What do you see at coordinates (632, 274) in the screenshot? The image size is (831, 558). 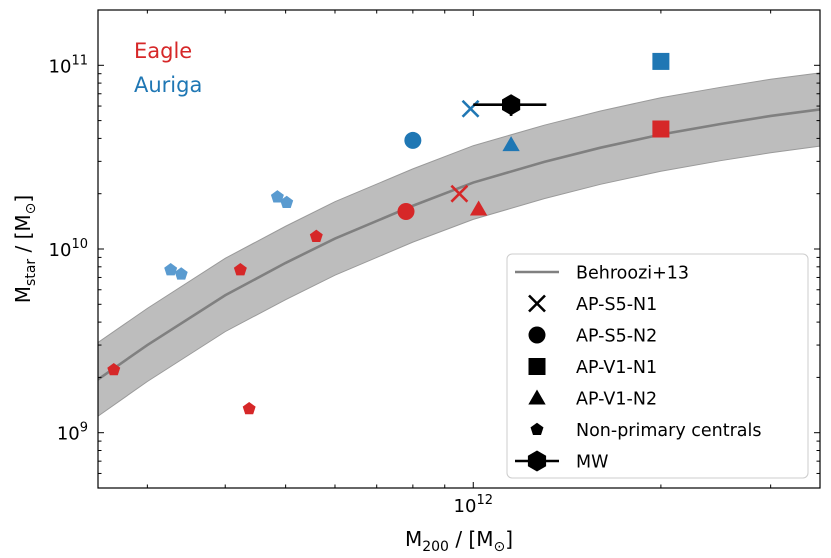 I see `legend-label: Behroozi+13` at bounding box center [632, 274].